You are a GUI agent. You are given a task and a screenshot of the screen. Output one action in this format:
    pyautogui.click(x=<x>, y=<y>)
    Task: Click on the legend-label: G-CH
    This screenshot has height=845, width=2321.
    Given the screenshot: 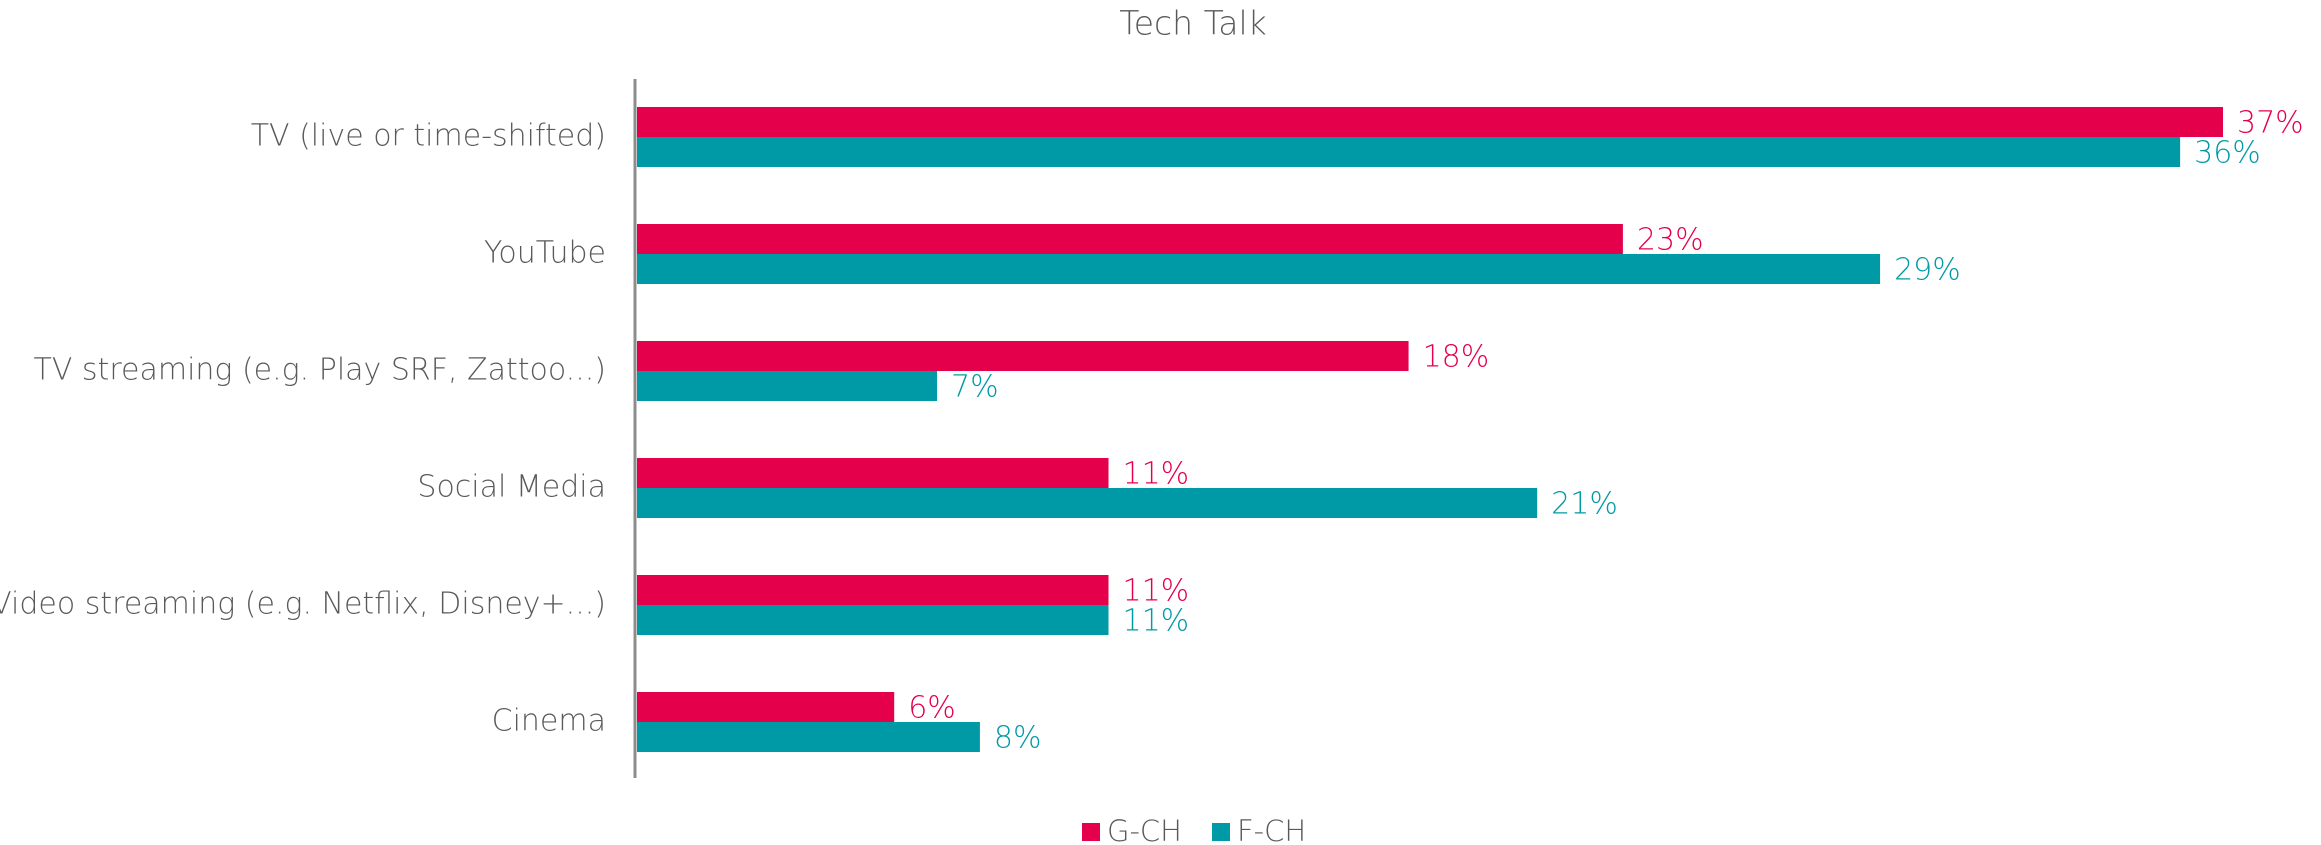 What is the action you would take?
    pyautogui.click(x=1144, y=829)
    